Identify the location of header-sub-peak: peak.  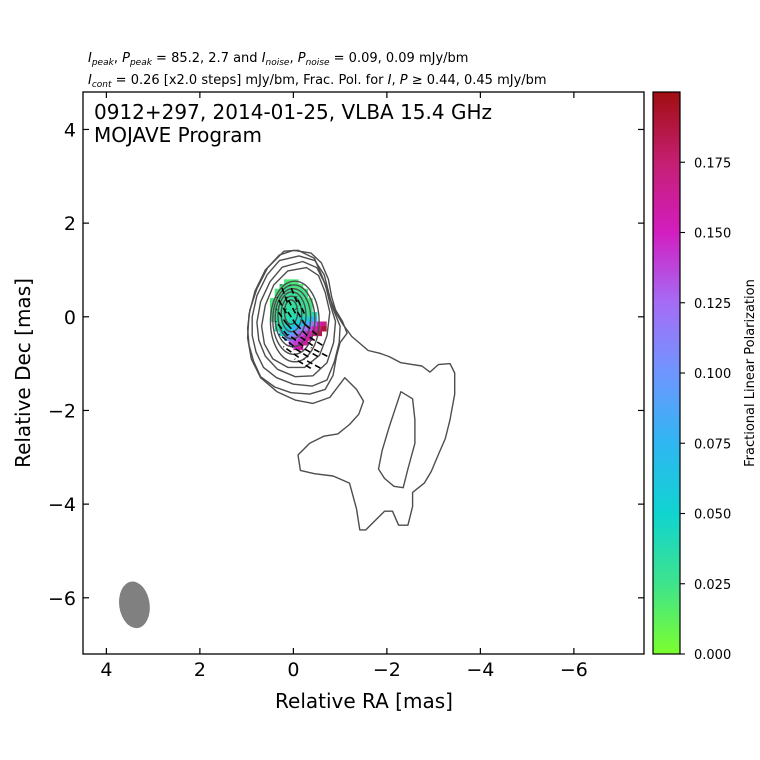
(103, 63).